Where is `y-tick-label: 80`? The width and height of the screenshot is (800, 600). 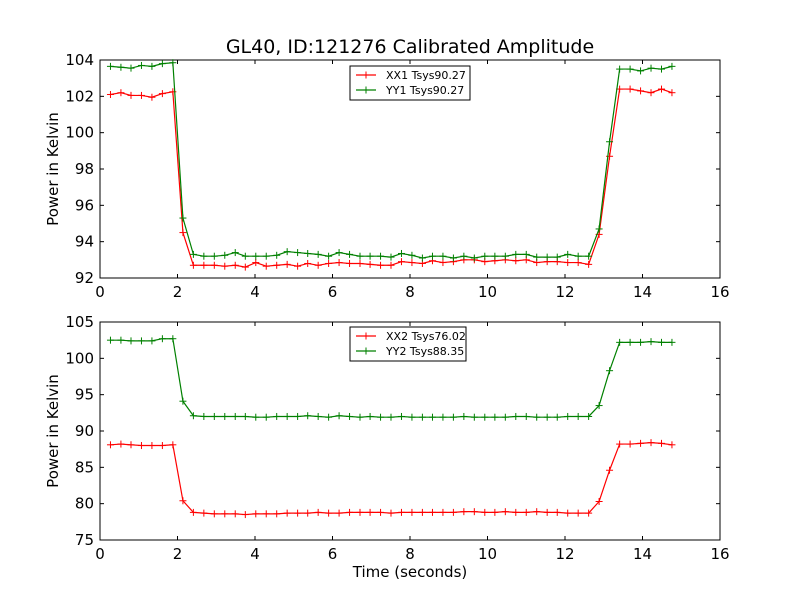 y-tick-label: 80 is located at coordinates (84, 504).